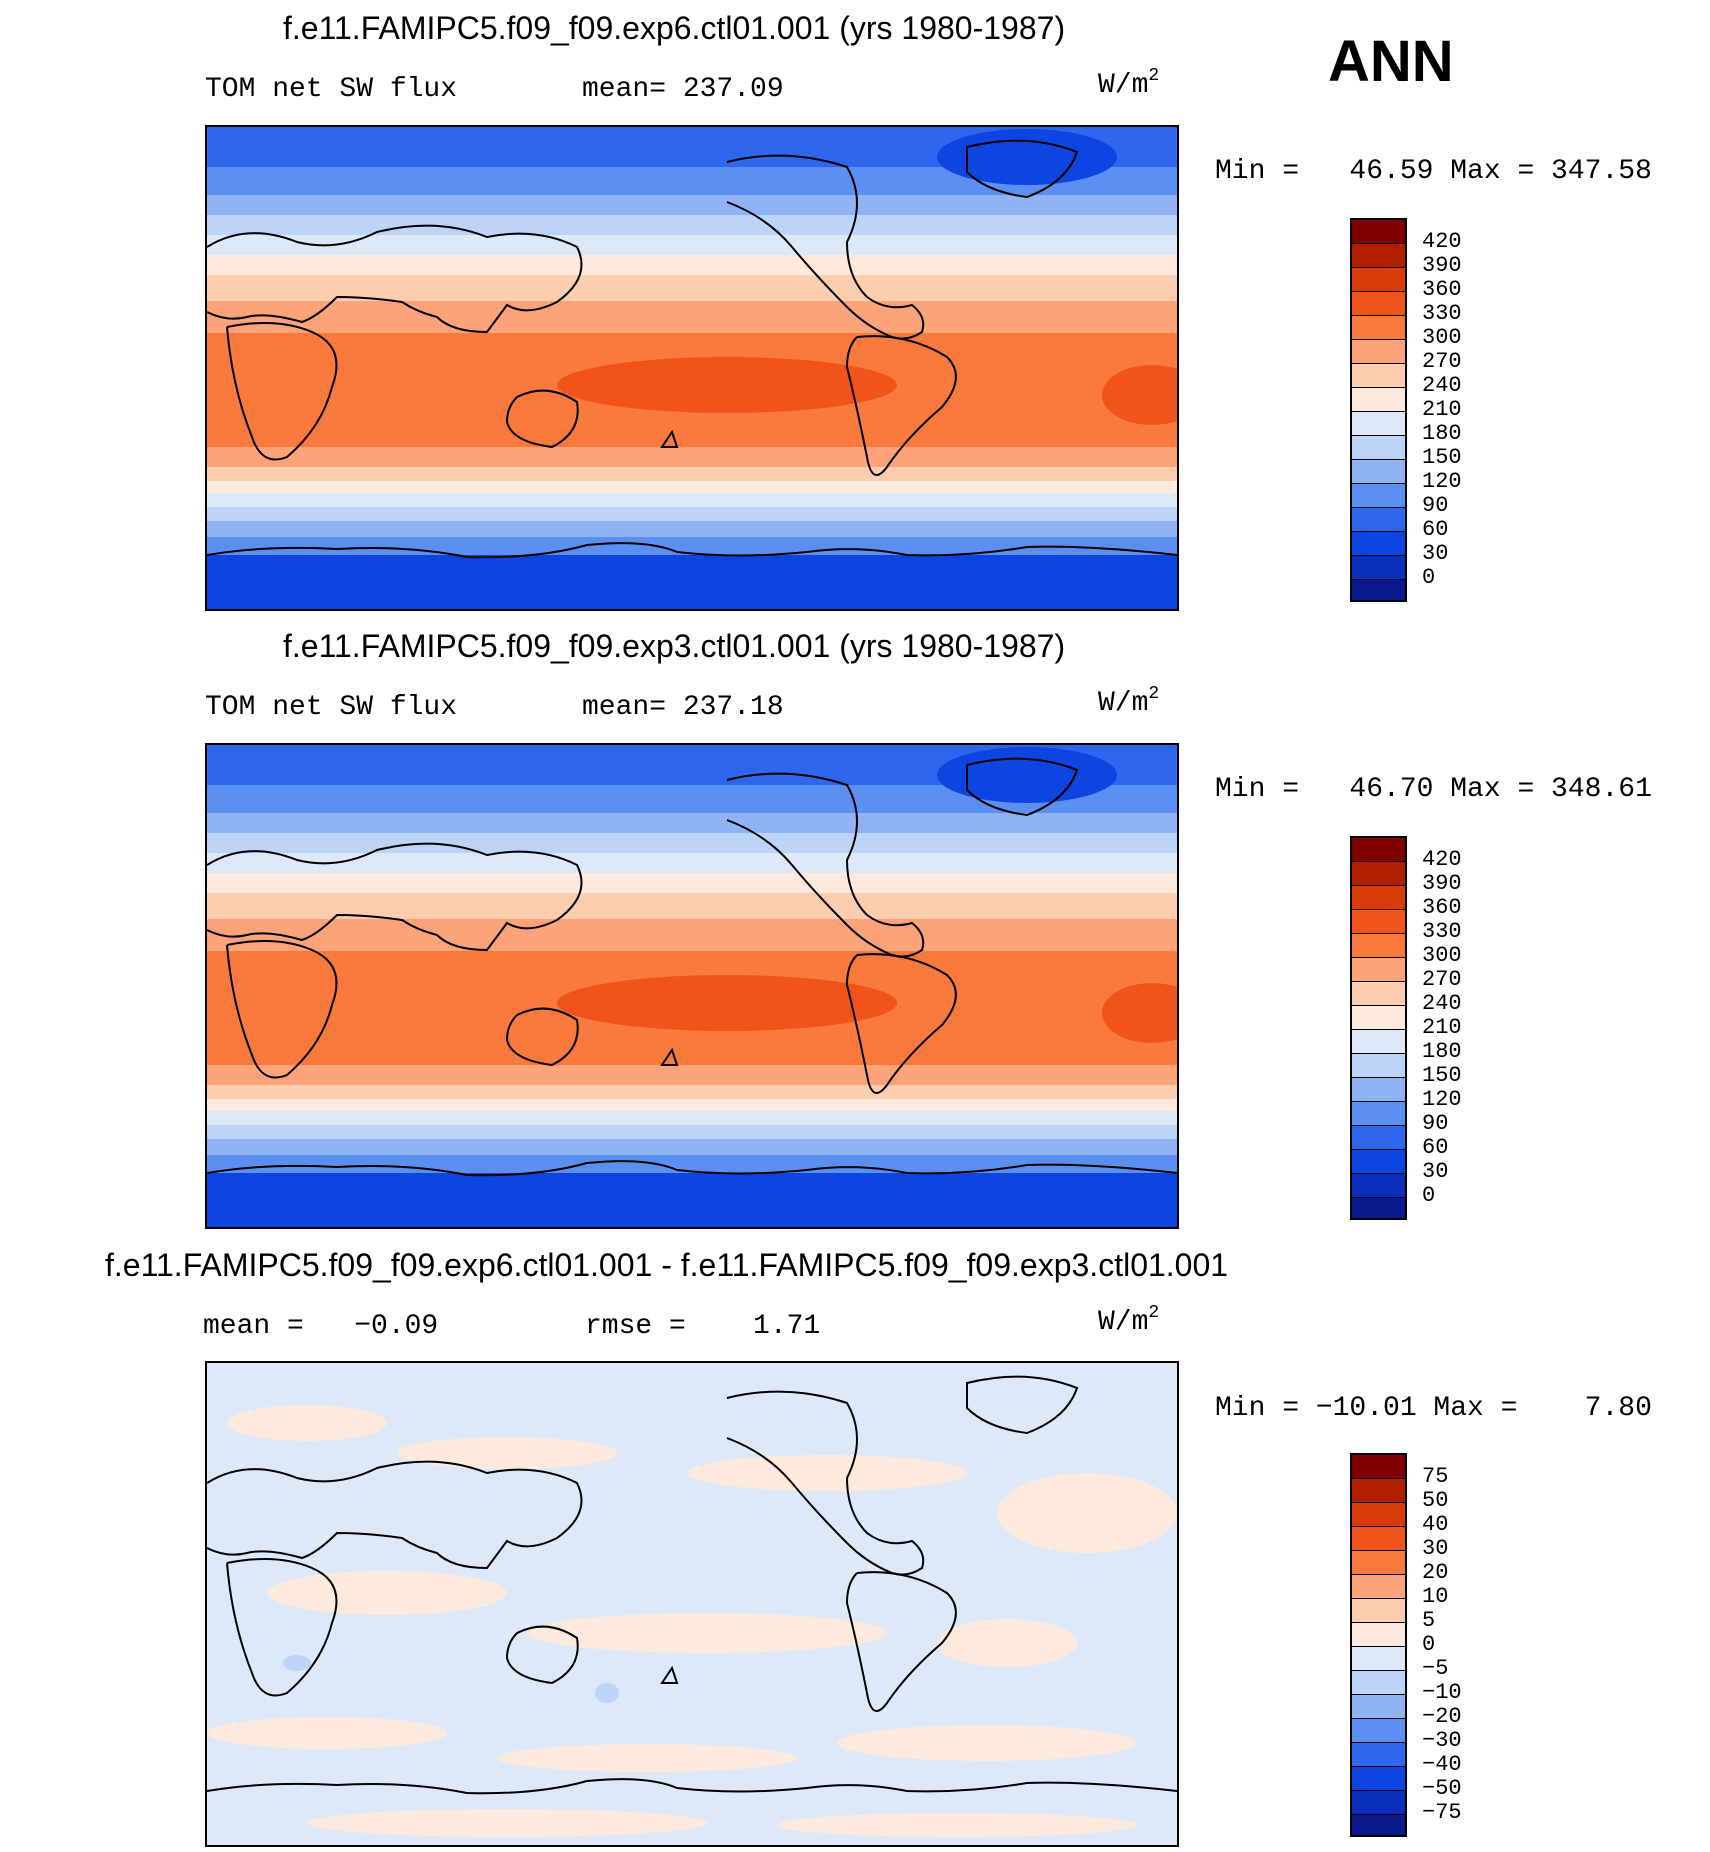  What do you see at coordinates (1022, 169) in the screenshot?
I see `panel1-coast-greenland` at bounding box center [1022, 169].